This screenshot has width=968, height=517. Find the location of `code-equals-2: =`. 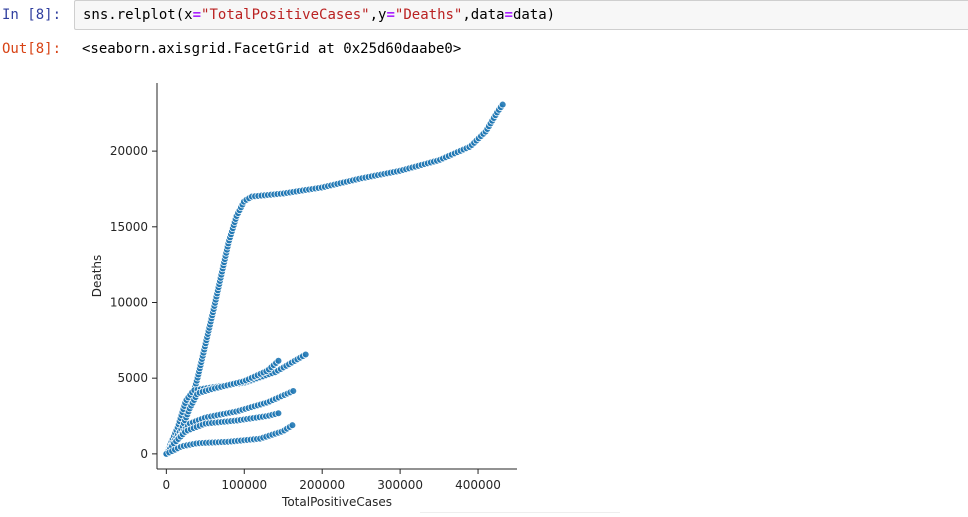

code-equals-2: = is located at coordinates (390, 15).